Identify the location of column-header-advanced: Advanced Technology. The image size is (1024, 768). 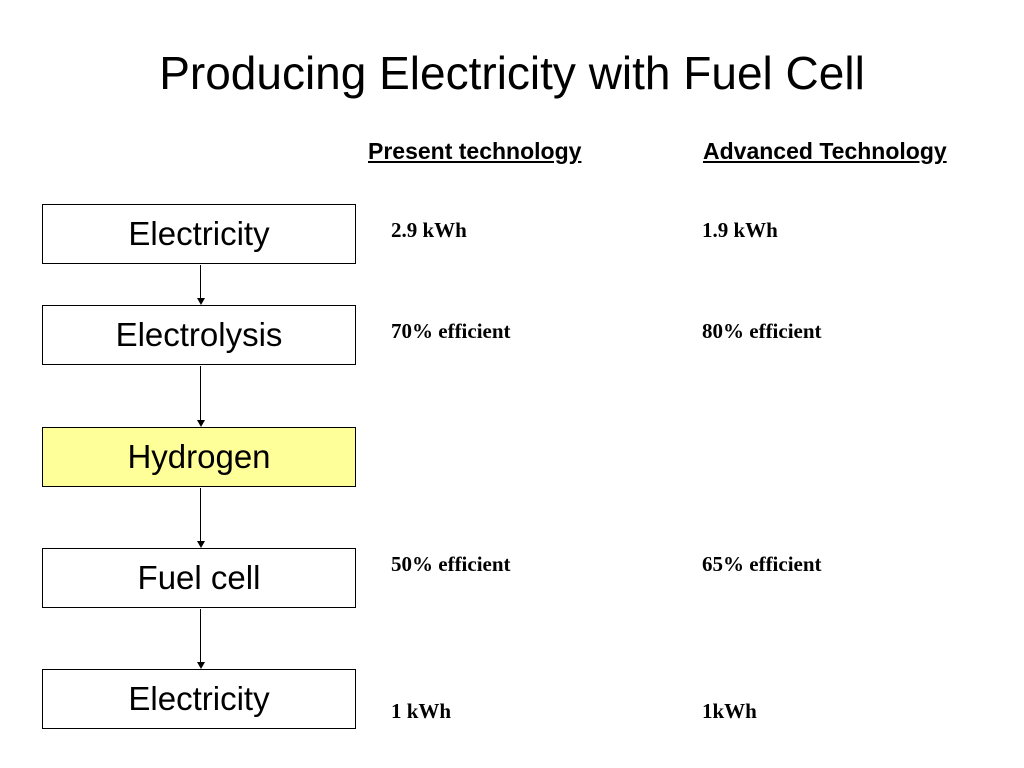
(825, 151).